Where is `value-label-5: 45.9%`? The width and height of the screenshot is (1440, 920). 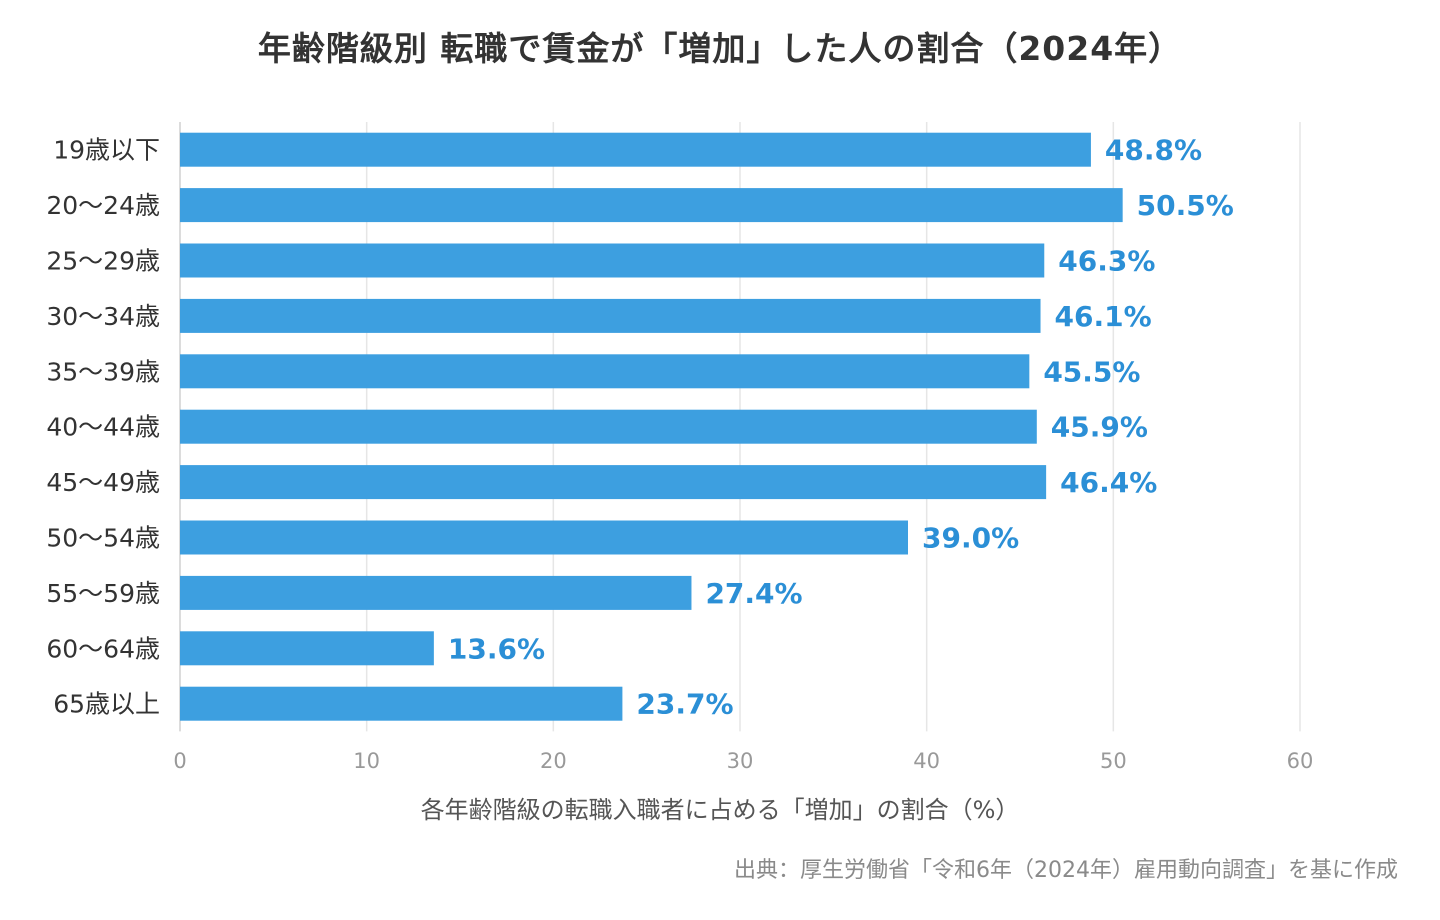 value-label-5: 45.9% is located at coordinates (1099, 427).